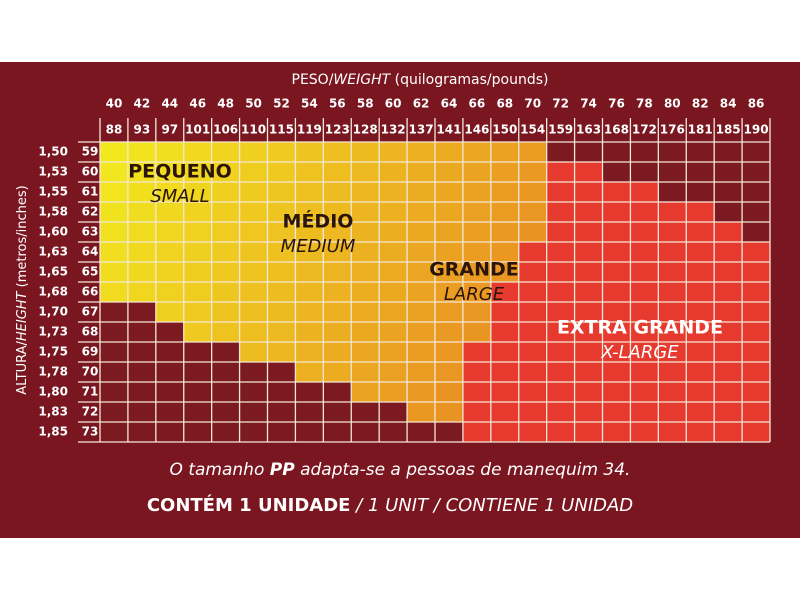 Image resolution: width=800 pixels, height=600 pixels. What do you see at coordinates (90, 212) in the screenshot?
I see `height-in-label: 62` at bounding box center [90, 212].